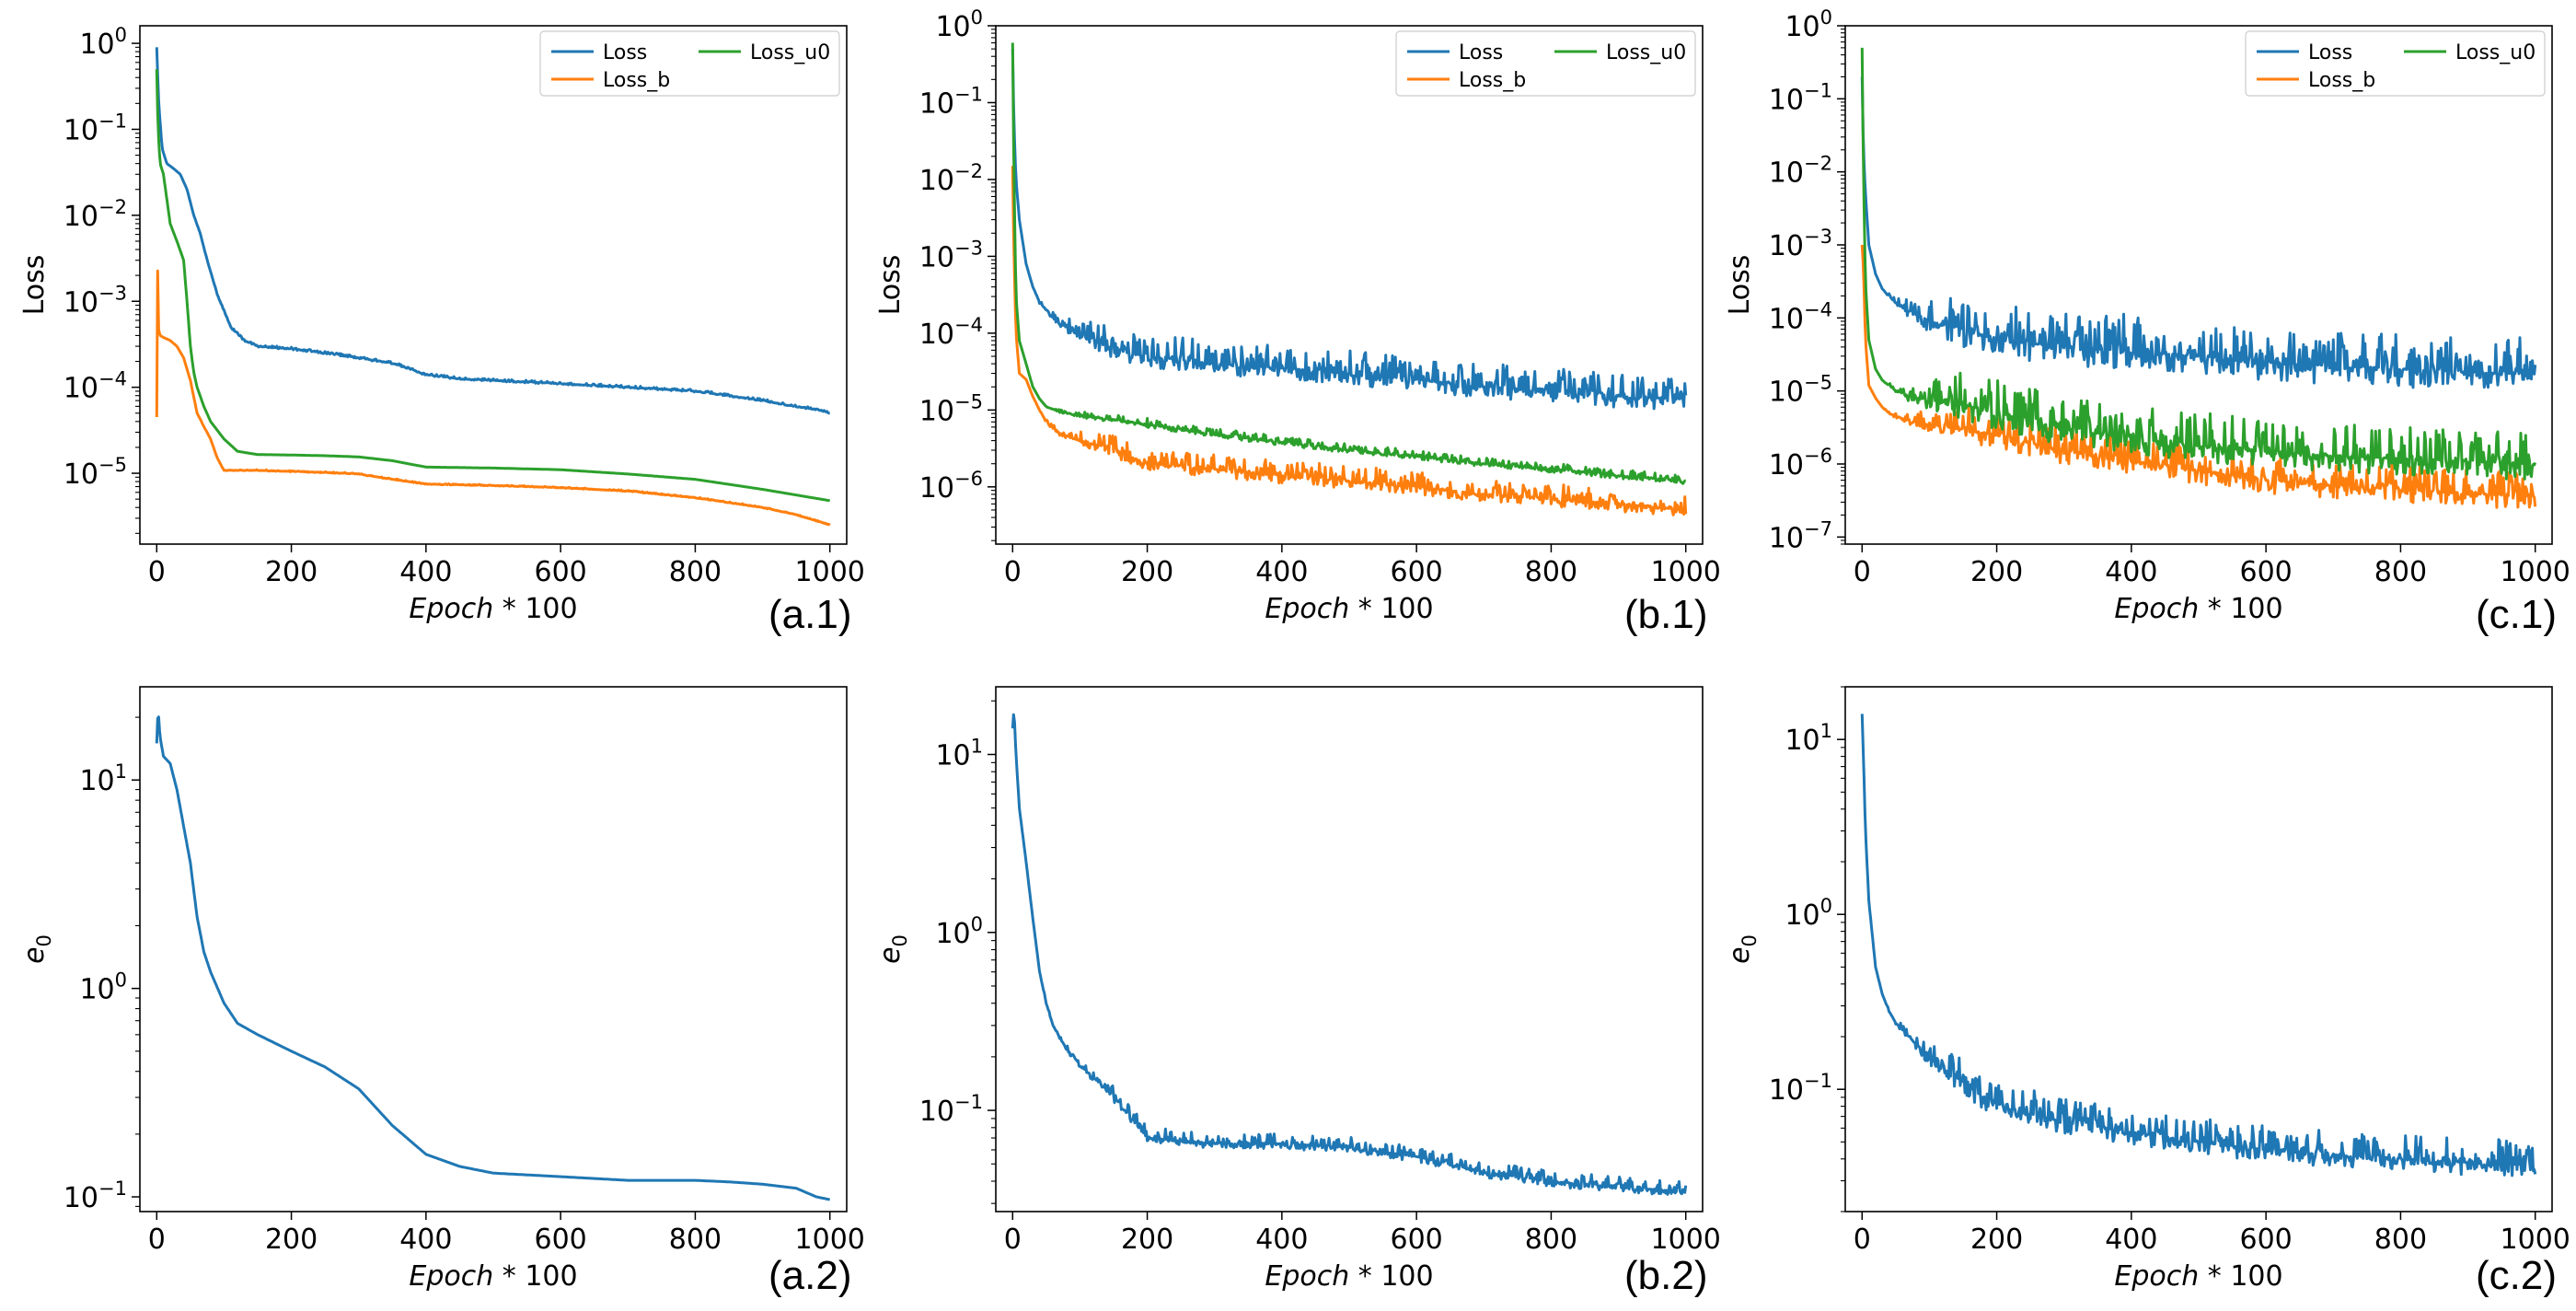 This screenshot has height=1311, width=2576. Describe the element at coordinates (2517, 1275) in the screenshot. I see `panel-label: (c.2)` at that location.